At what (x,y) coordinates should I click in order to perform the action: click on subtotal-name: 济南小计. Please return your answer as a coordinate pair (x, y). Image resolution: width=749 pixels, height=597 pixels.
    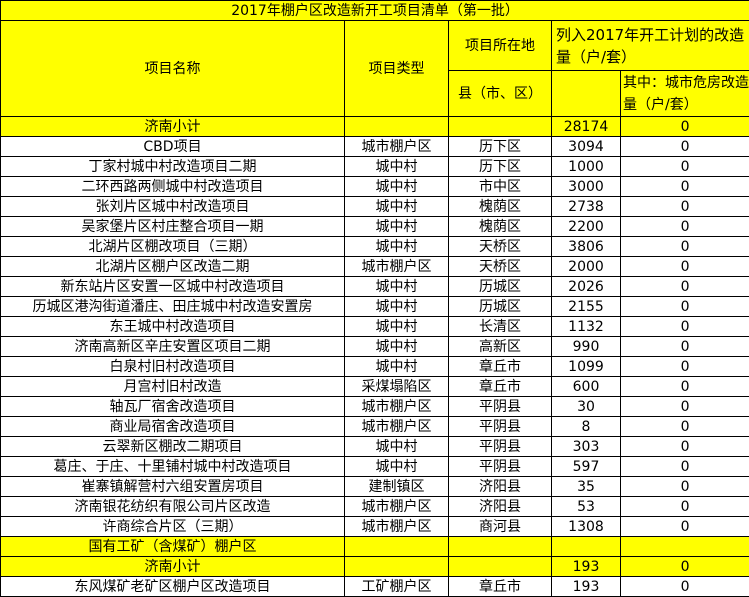
    Looking at the image, I should click on (172, 566).